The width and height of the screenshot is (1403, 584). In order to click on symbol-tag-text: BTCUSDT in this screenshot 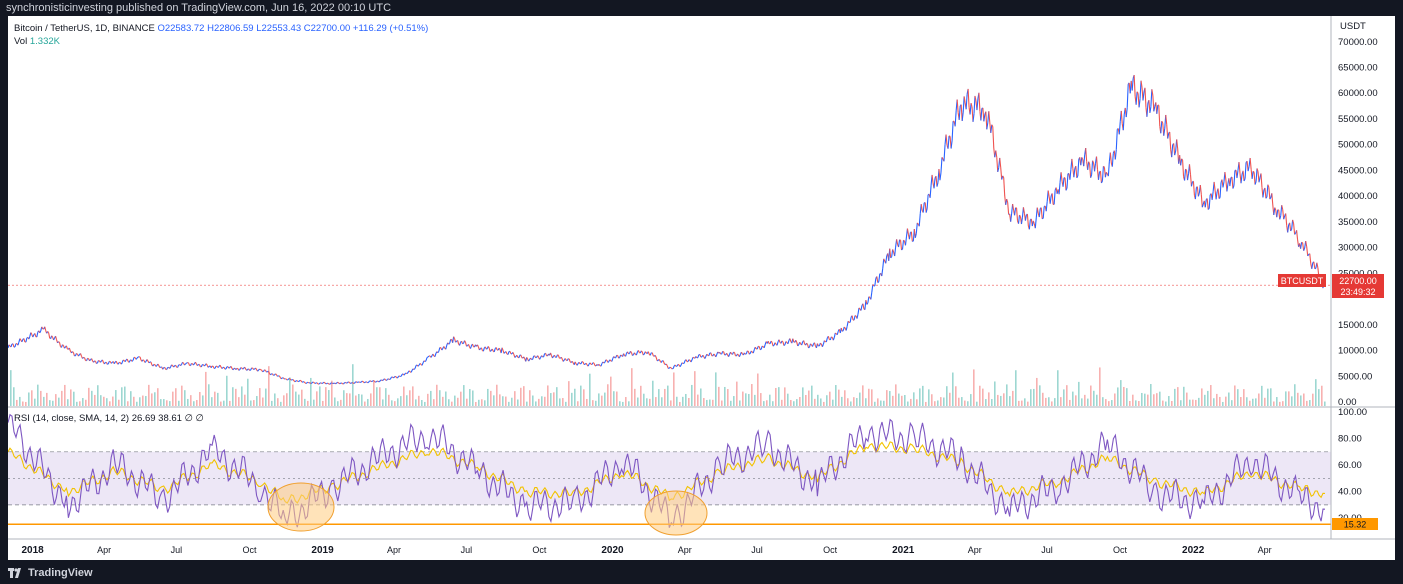, I will do `click(1302, 281)`.